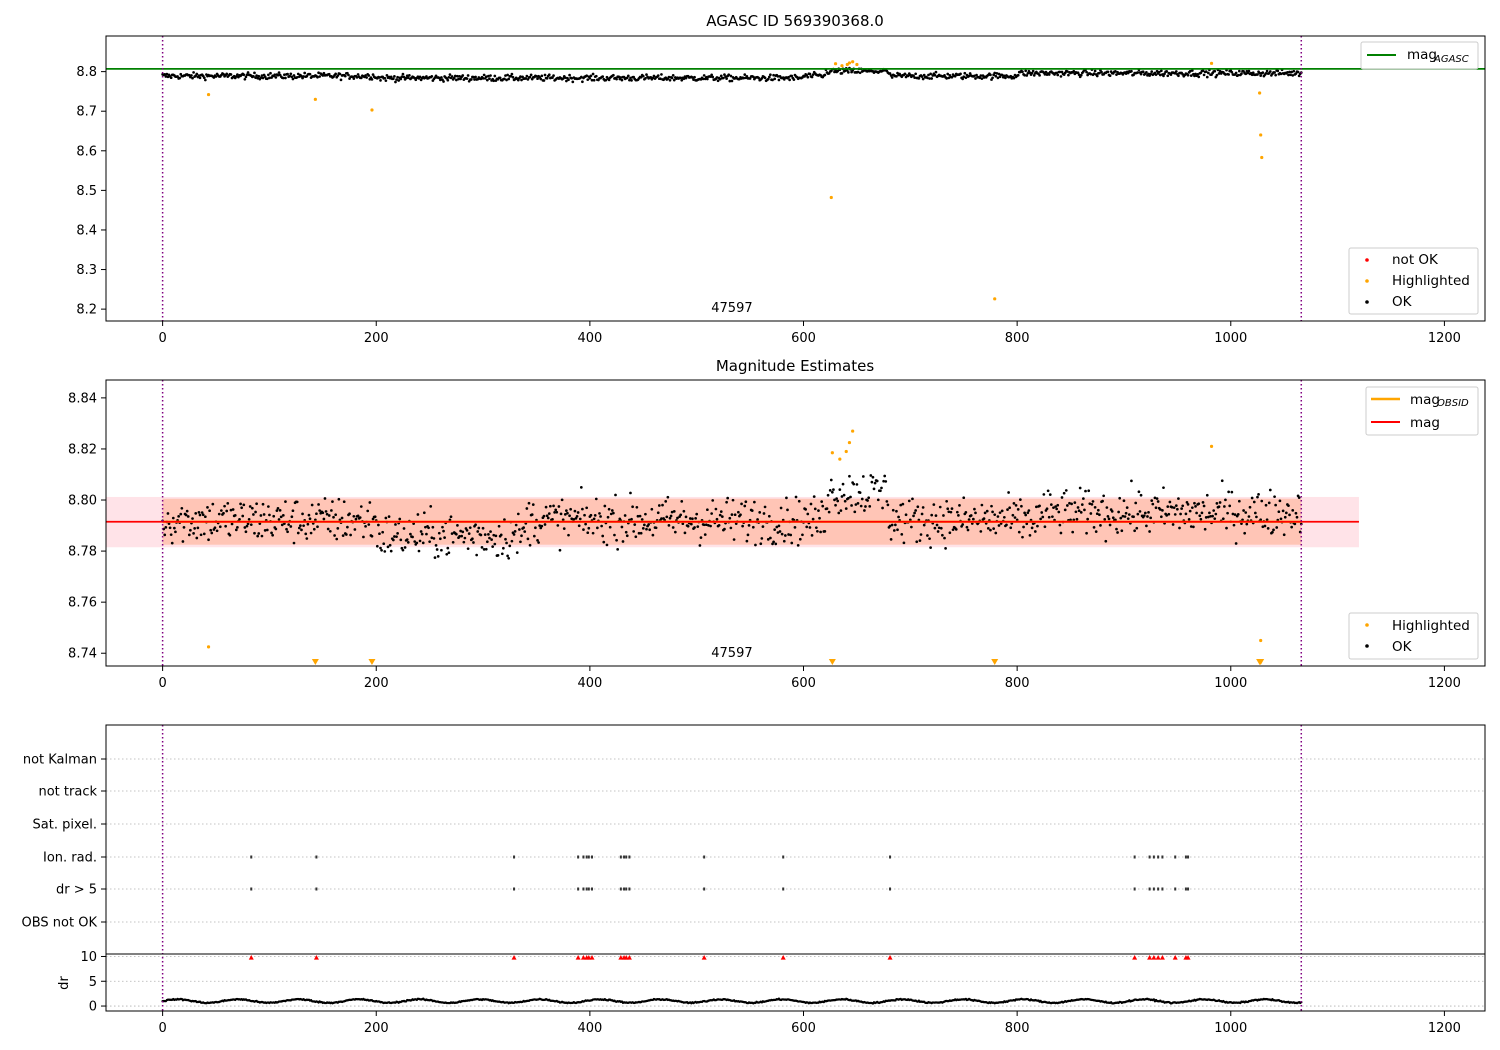  Describe the element at coordinates (316, 957) in the screenshot. I see `dr-clipped-marker` at that location.